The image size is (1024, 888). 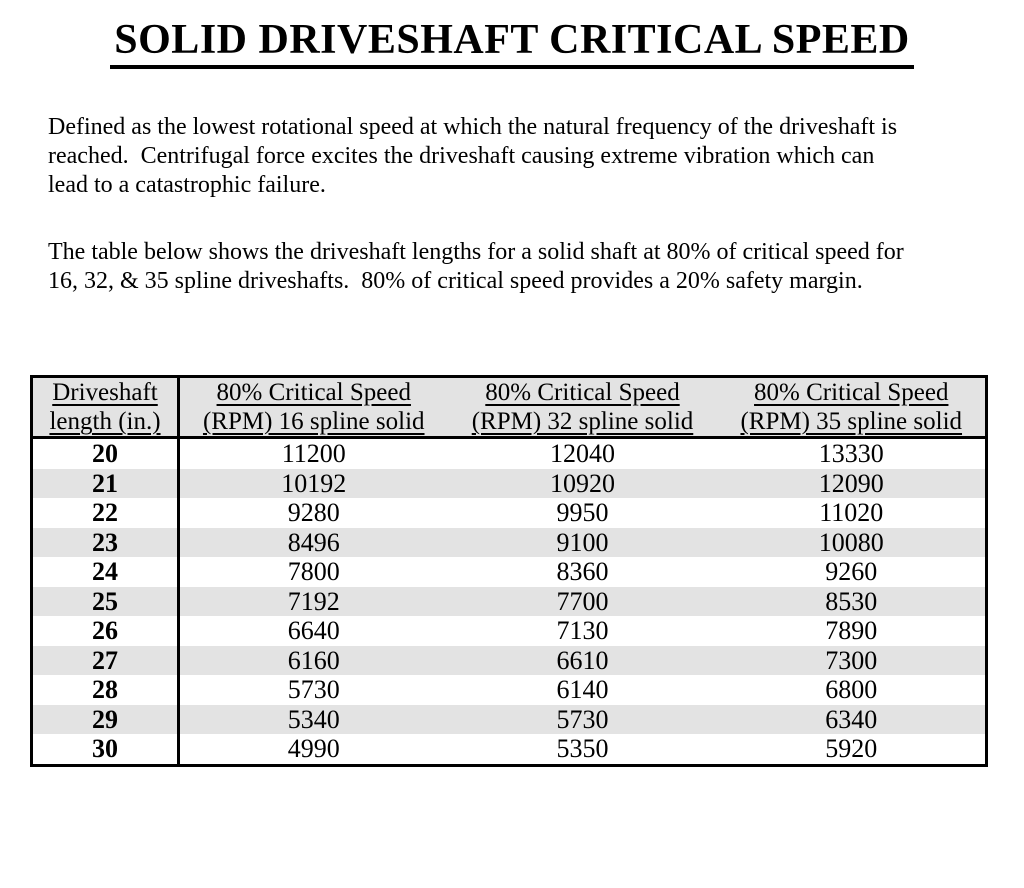 I want to click on table-row: 29 5340 5730 6340, so click(x=509, y=719).